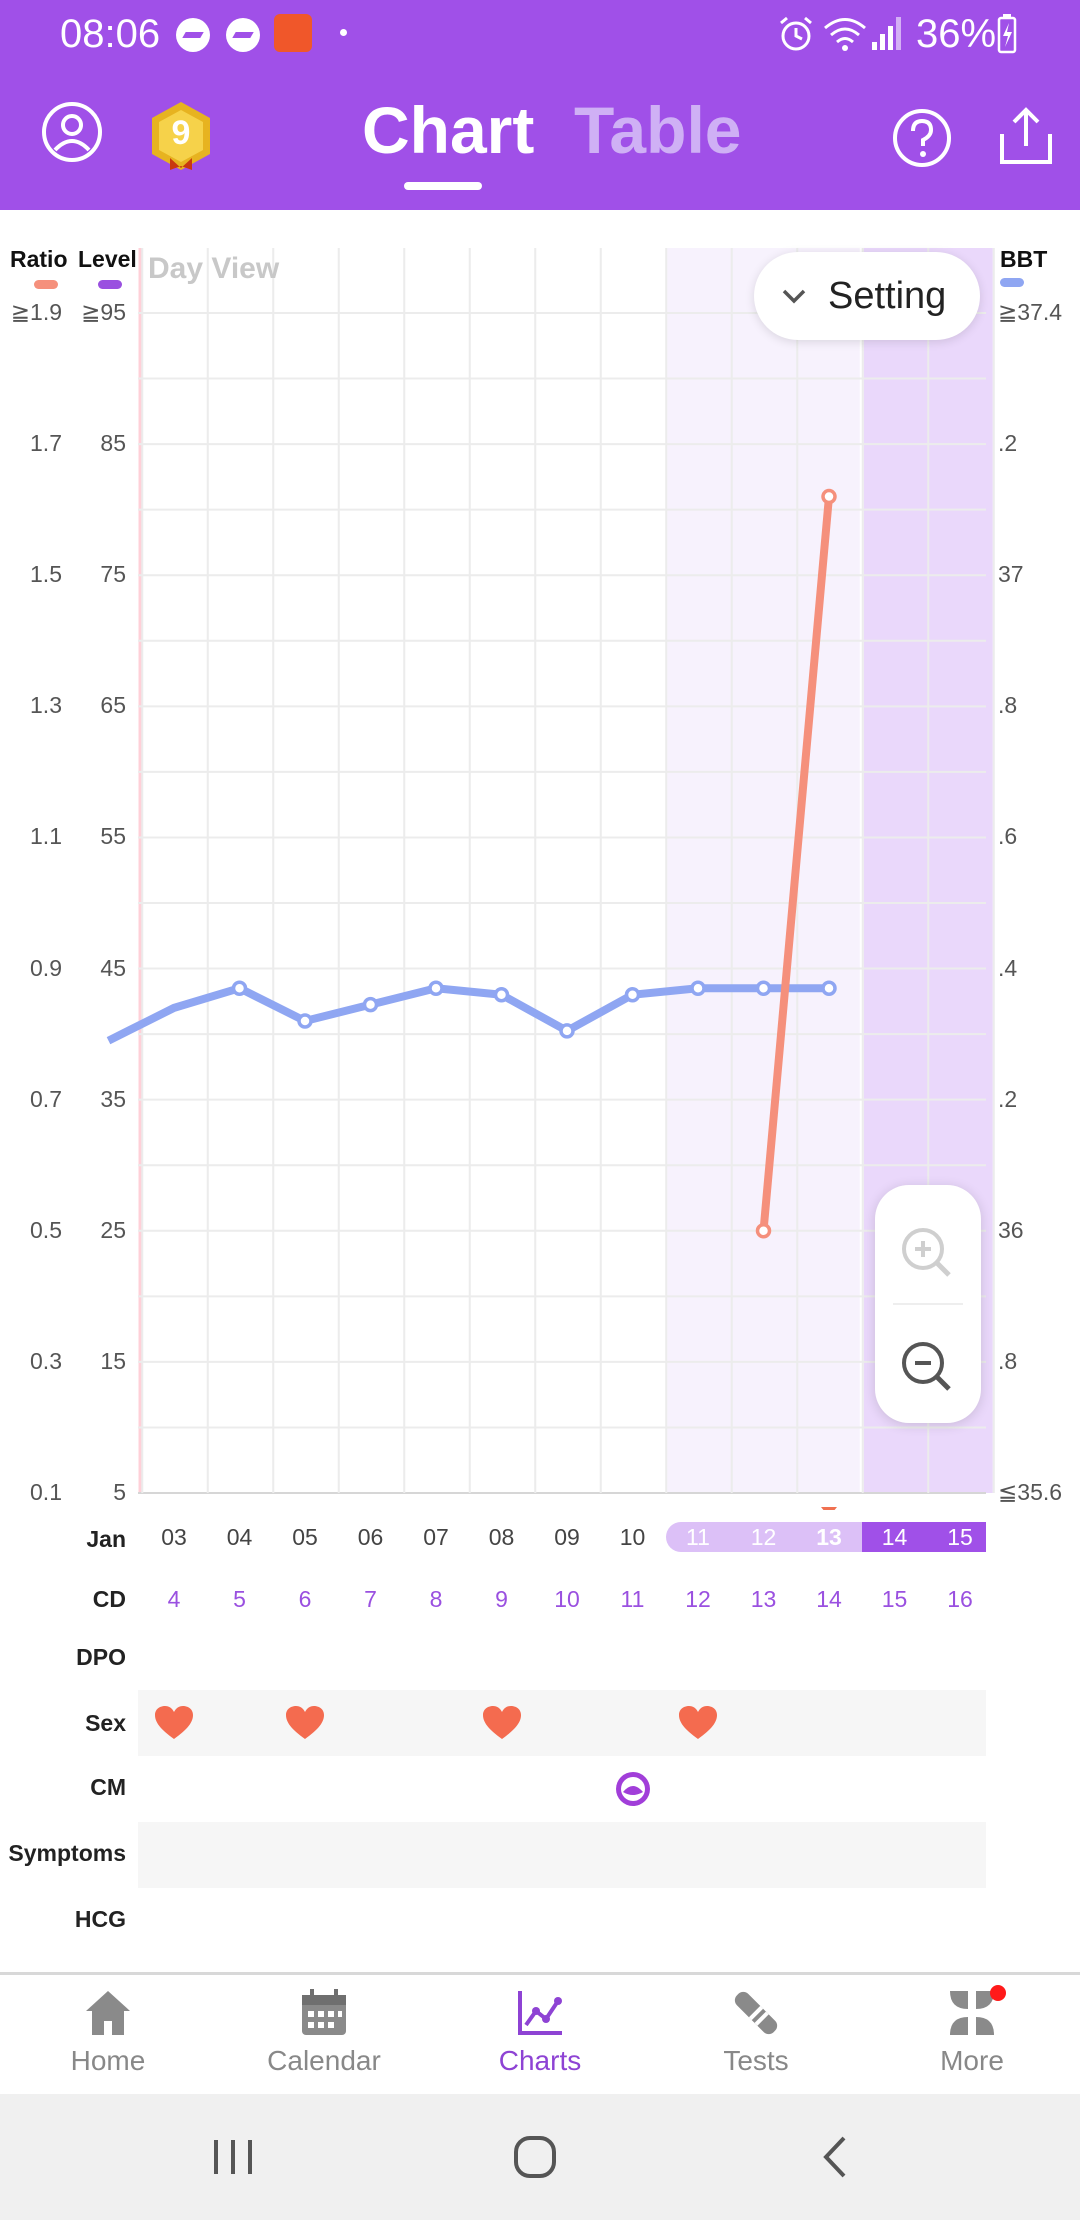 The width and height of the screenshot is (1080, 2220). What do you see at coordinates (46, 836) in the screenshot?
I see `ratio-tick-label: 1.1` at bounding box center [46, 836].